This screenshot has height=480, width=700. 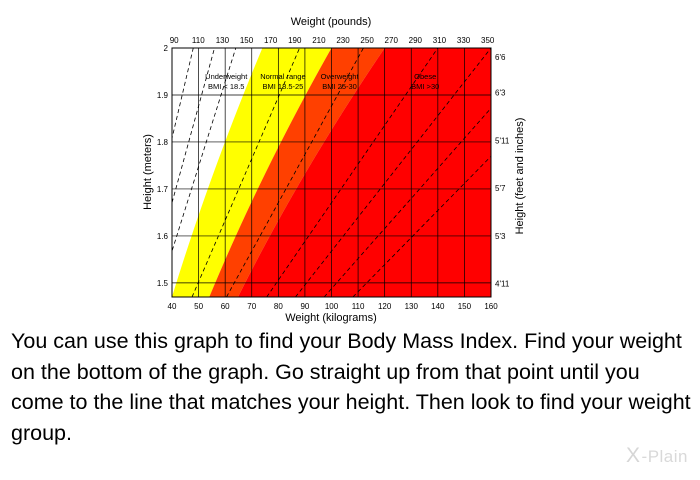 I want to click on x2-tick-label: 330, so click(x=464, y=40).